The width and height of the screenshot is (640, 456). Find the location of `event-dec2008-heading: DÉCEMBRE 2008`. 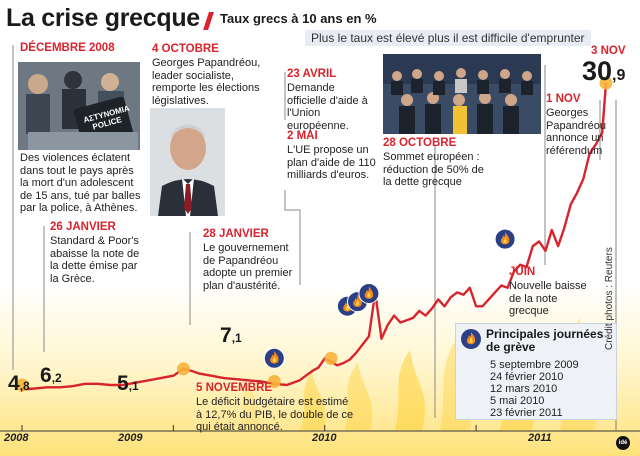

event-dec2008-heading: DÉCEMBRE 2008 is located at coordinates (67, 48).